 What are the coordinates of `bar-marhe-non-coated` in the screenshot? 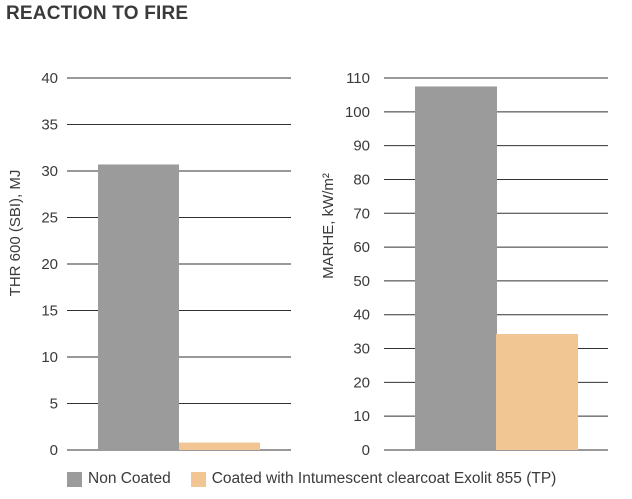 It's located at (456, 268).